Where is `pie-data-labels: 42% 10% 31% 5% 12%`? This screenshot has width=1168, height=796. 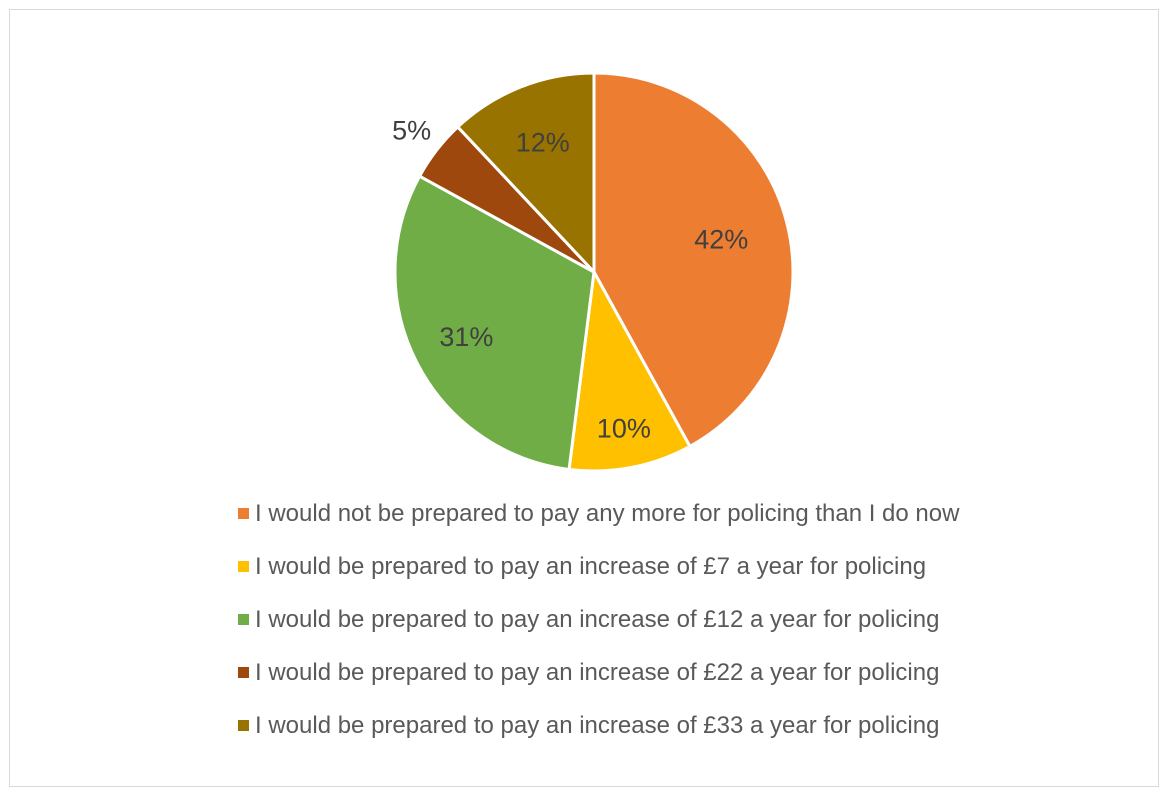 pie-data-labels: 42% 10% 31% 5% 12% is located at coordinates (570, 280).